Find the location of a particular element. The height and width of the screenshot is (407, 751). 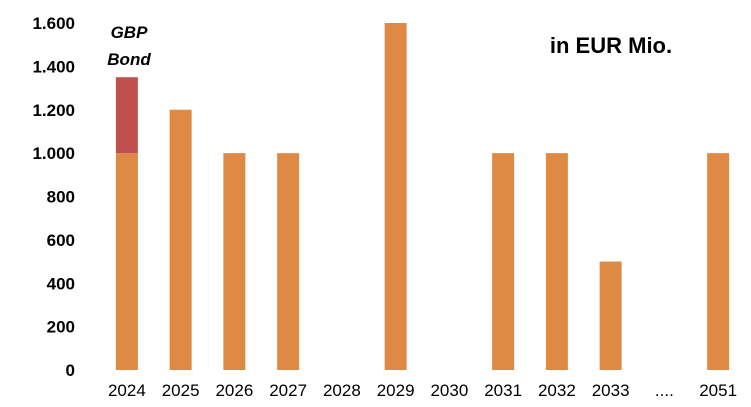

y-tick-label: 600 is located at coordinates (61, 240).